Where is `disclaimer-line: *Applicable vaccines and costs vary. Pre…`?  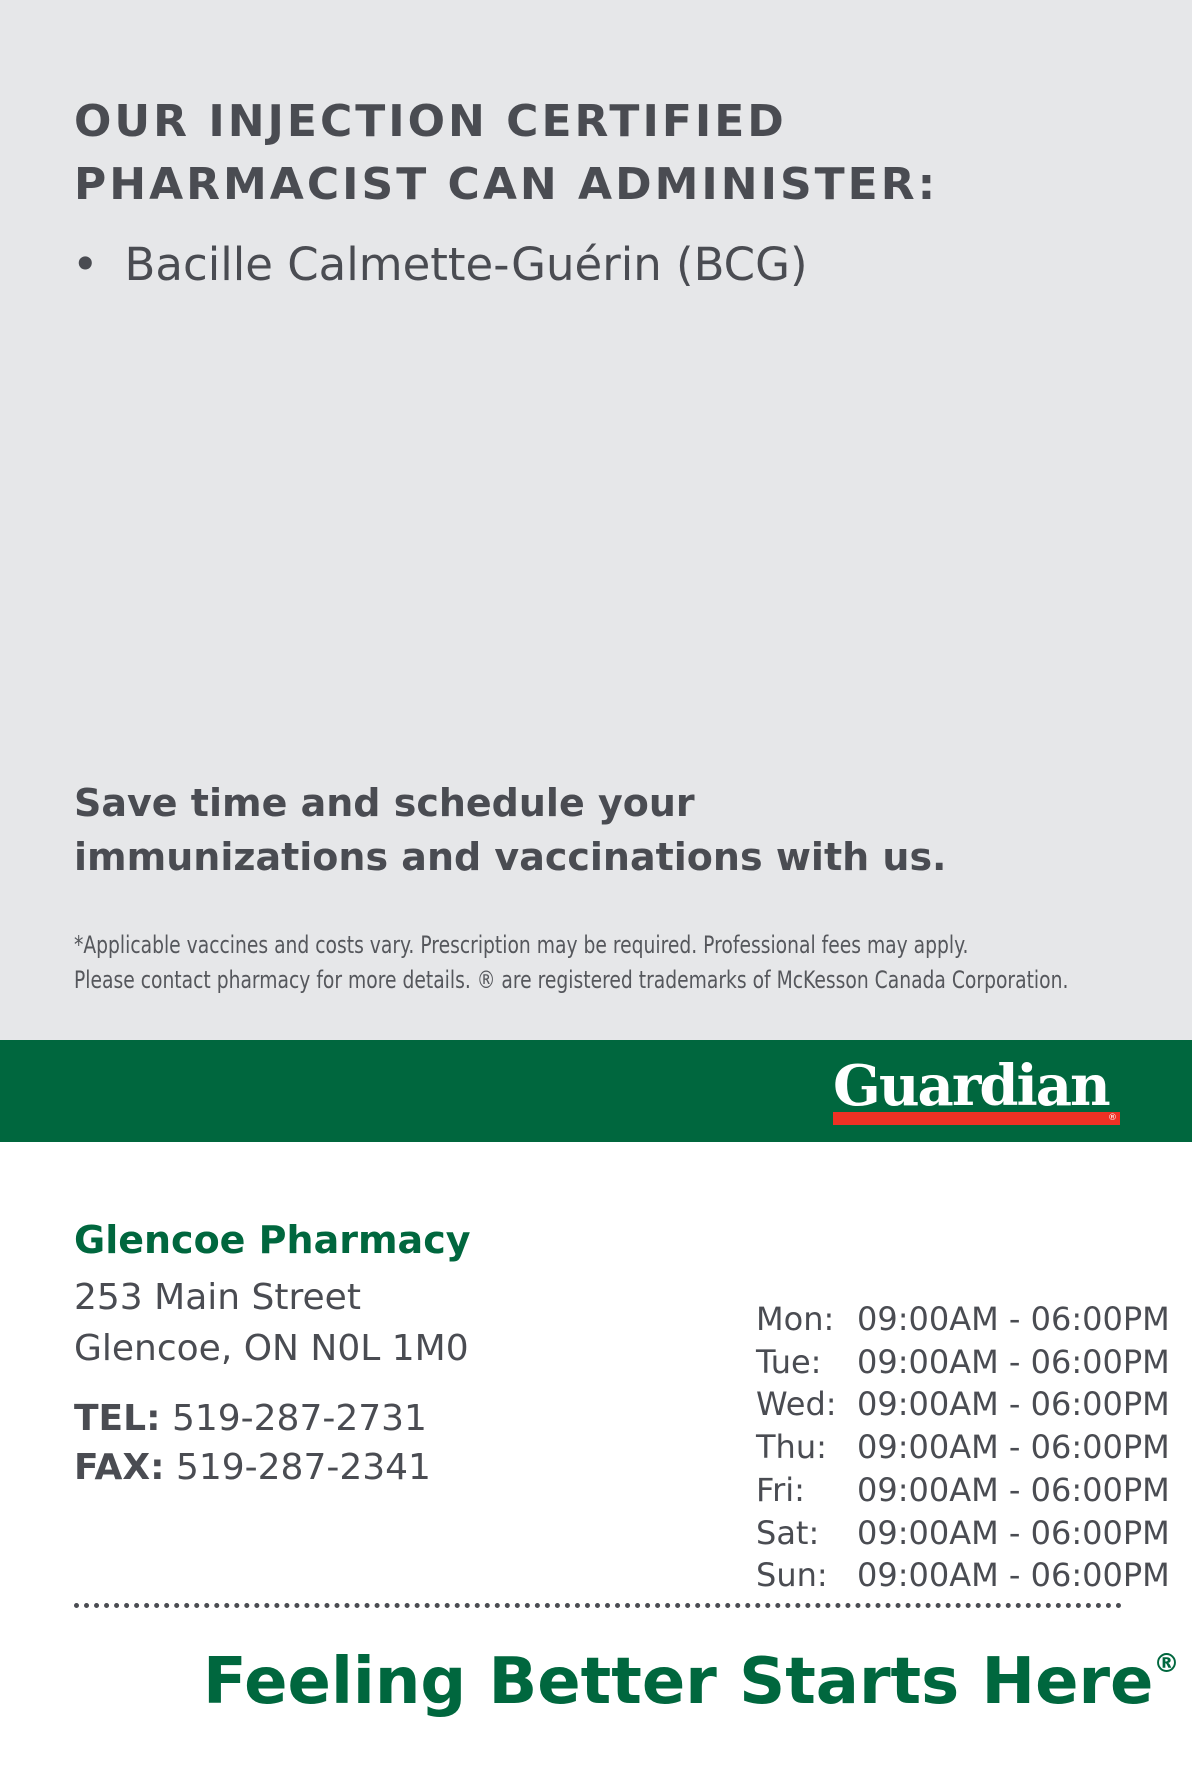 disclaimer-line: *Applicable vaccines and costs vary. Pre… is located at coordinates (521, 945).